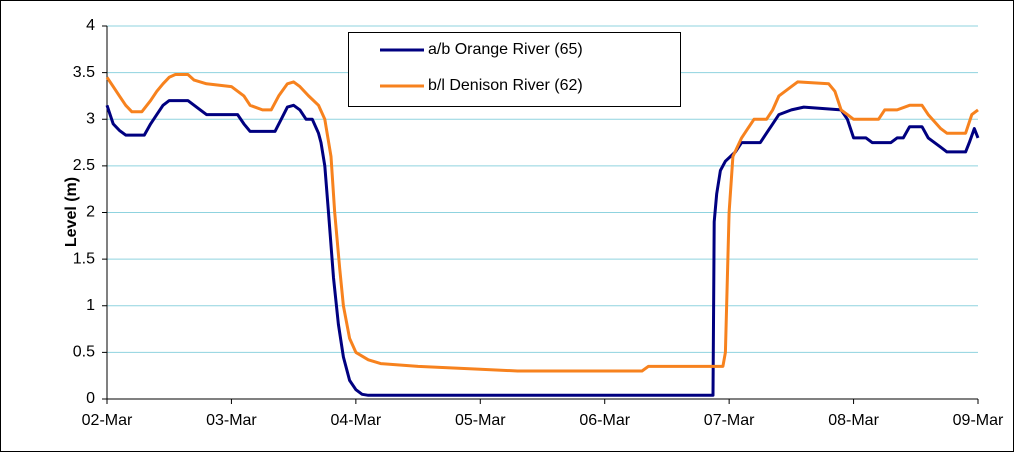  I want to click on y-tick-label: 2.5, so click(84, 165).